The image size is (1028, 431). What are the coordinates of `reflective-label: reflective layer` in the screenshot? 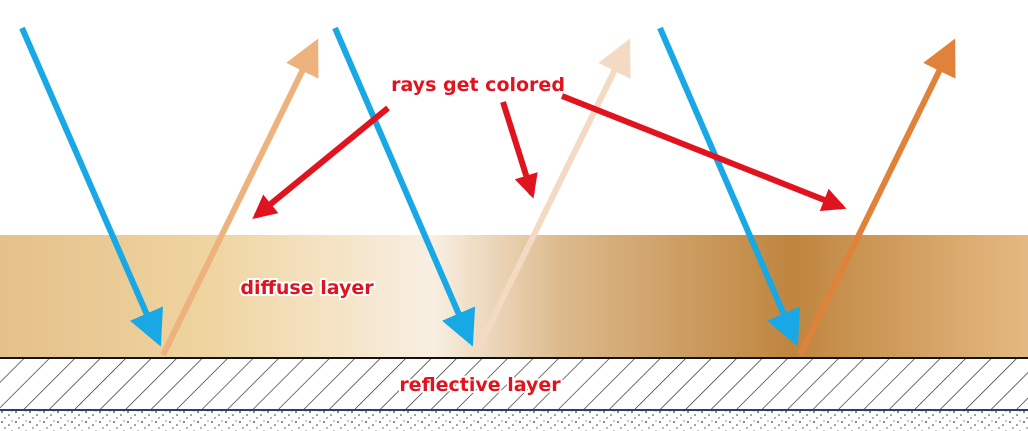 It's located at (480, 385).